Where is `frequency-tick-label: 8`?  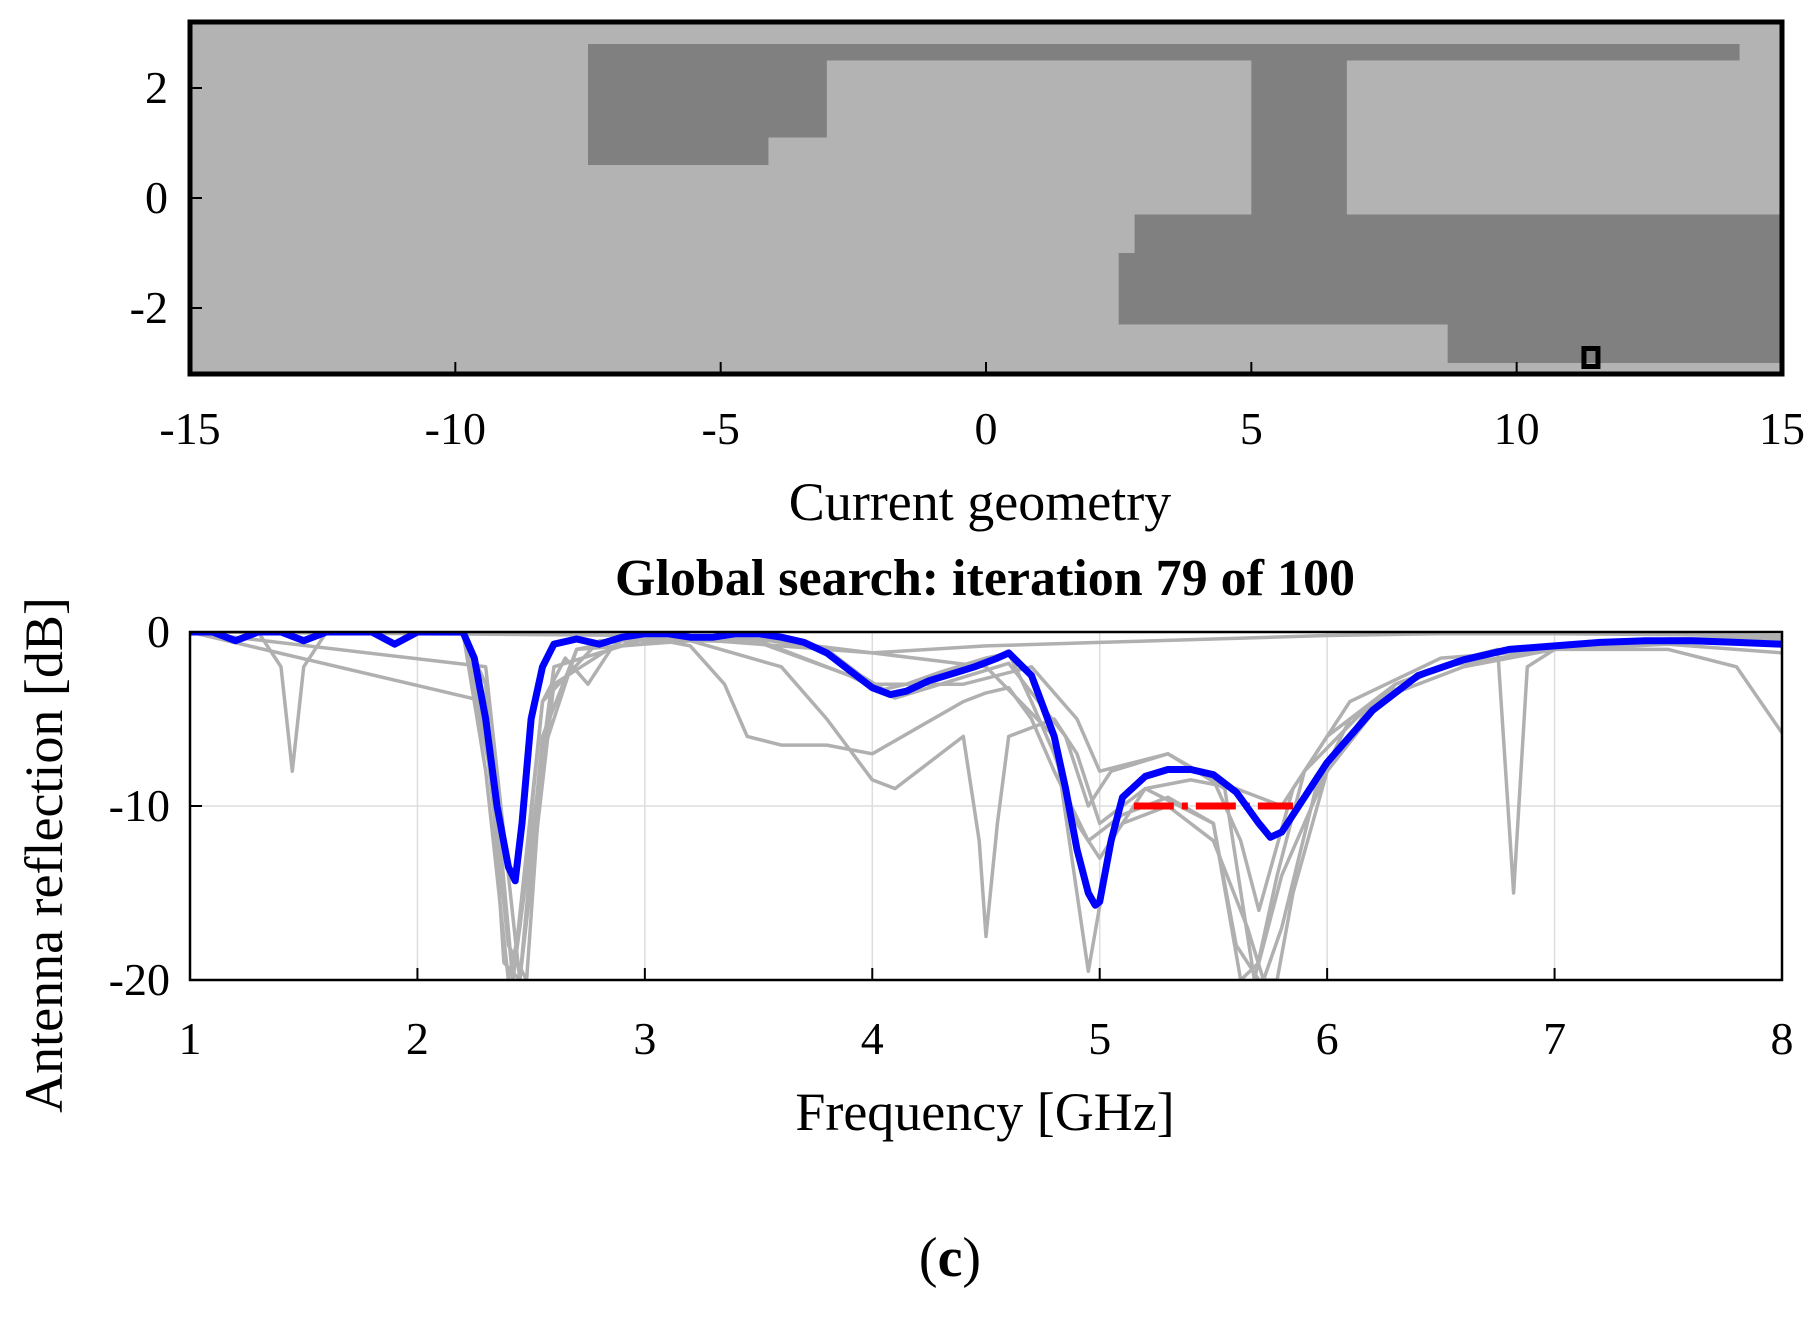
frequency-tick-label: 8 is located at coordinates (1782, 1038).